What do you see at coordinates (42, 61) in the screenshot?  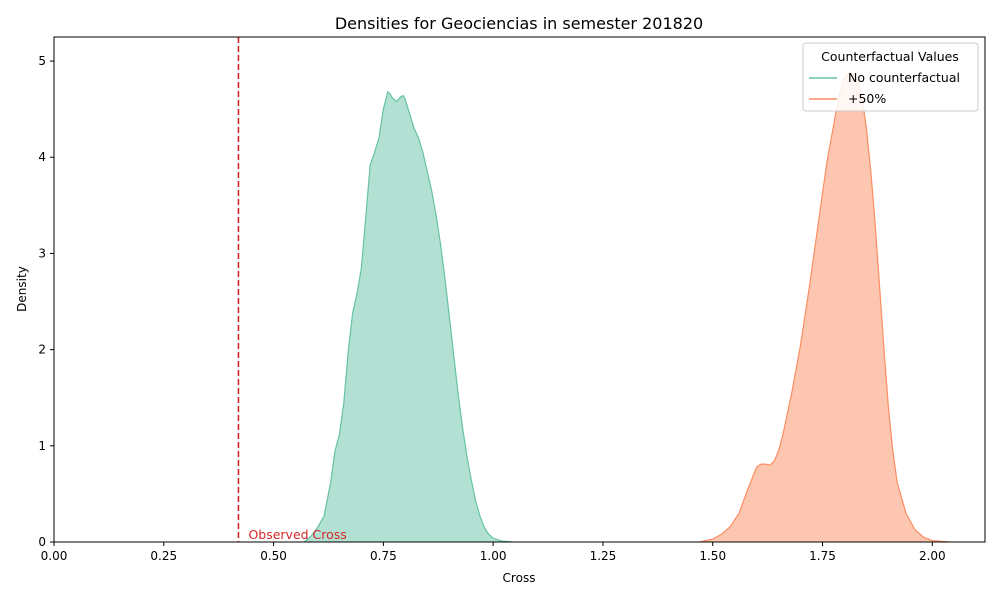 I see `y-tick-label: 5` at bounding box center [42, 61].